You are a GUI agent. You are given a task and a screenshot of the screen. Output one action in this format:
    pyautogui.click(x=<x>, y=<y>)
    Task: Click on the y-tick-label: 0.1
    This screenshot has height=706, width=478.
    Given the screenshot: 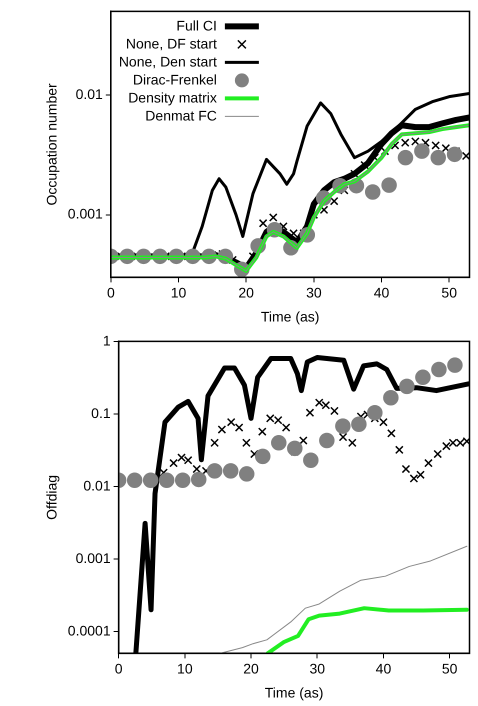 What is the action you would take?
    pyautogui.click(x=101, y=412)
    